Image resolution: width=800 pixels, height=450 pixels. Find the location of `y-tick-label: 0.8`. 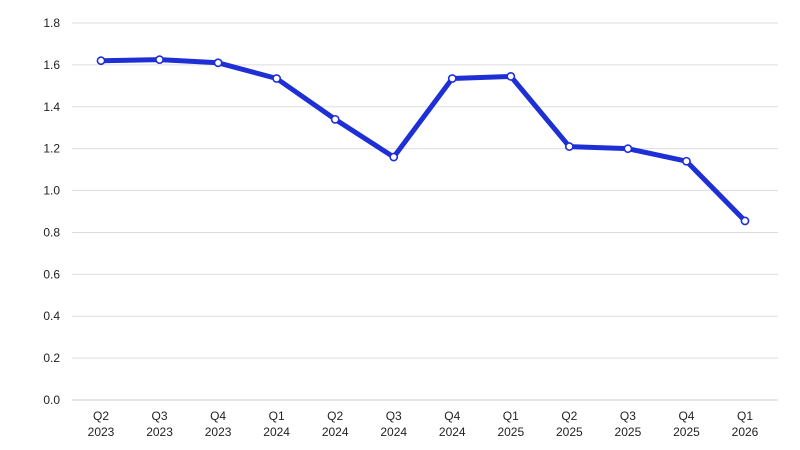

y-tick-label: 0.8 is located at coordinates (51, 232).